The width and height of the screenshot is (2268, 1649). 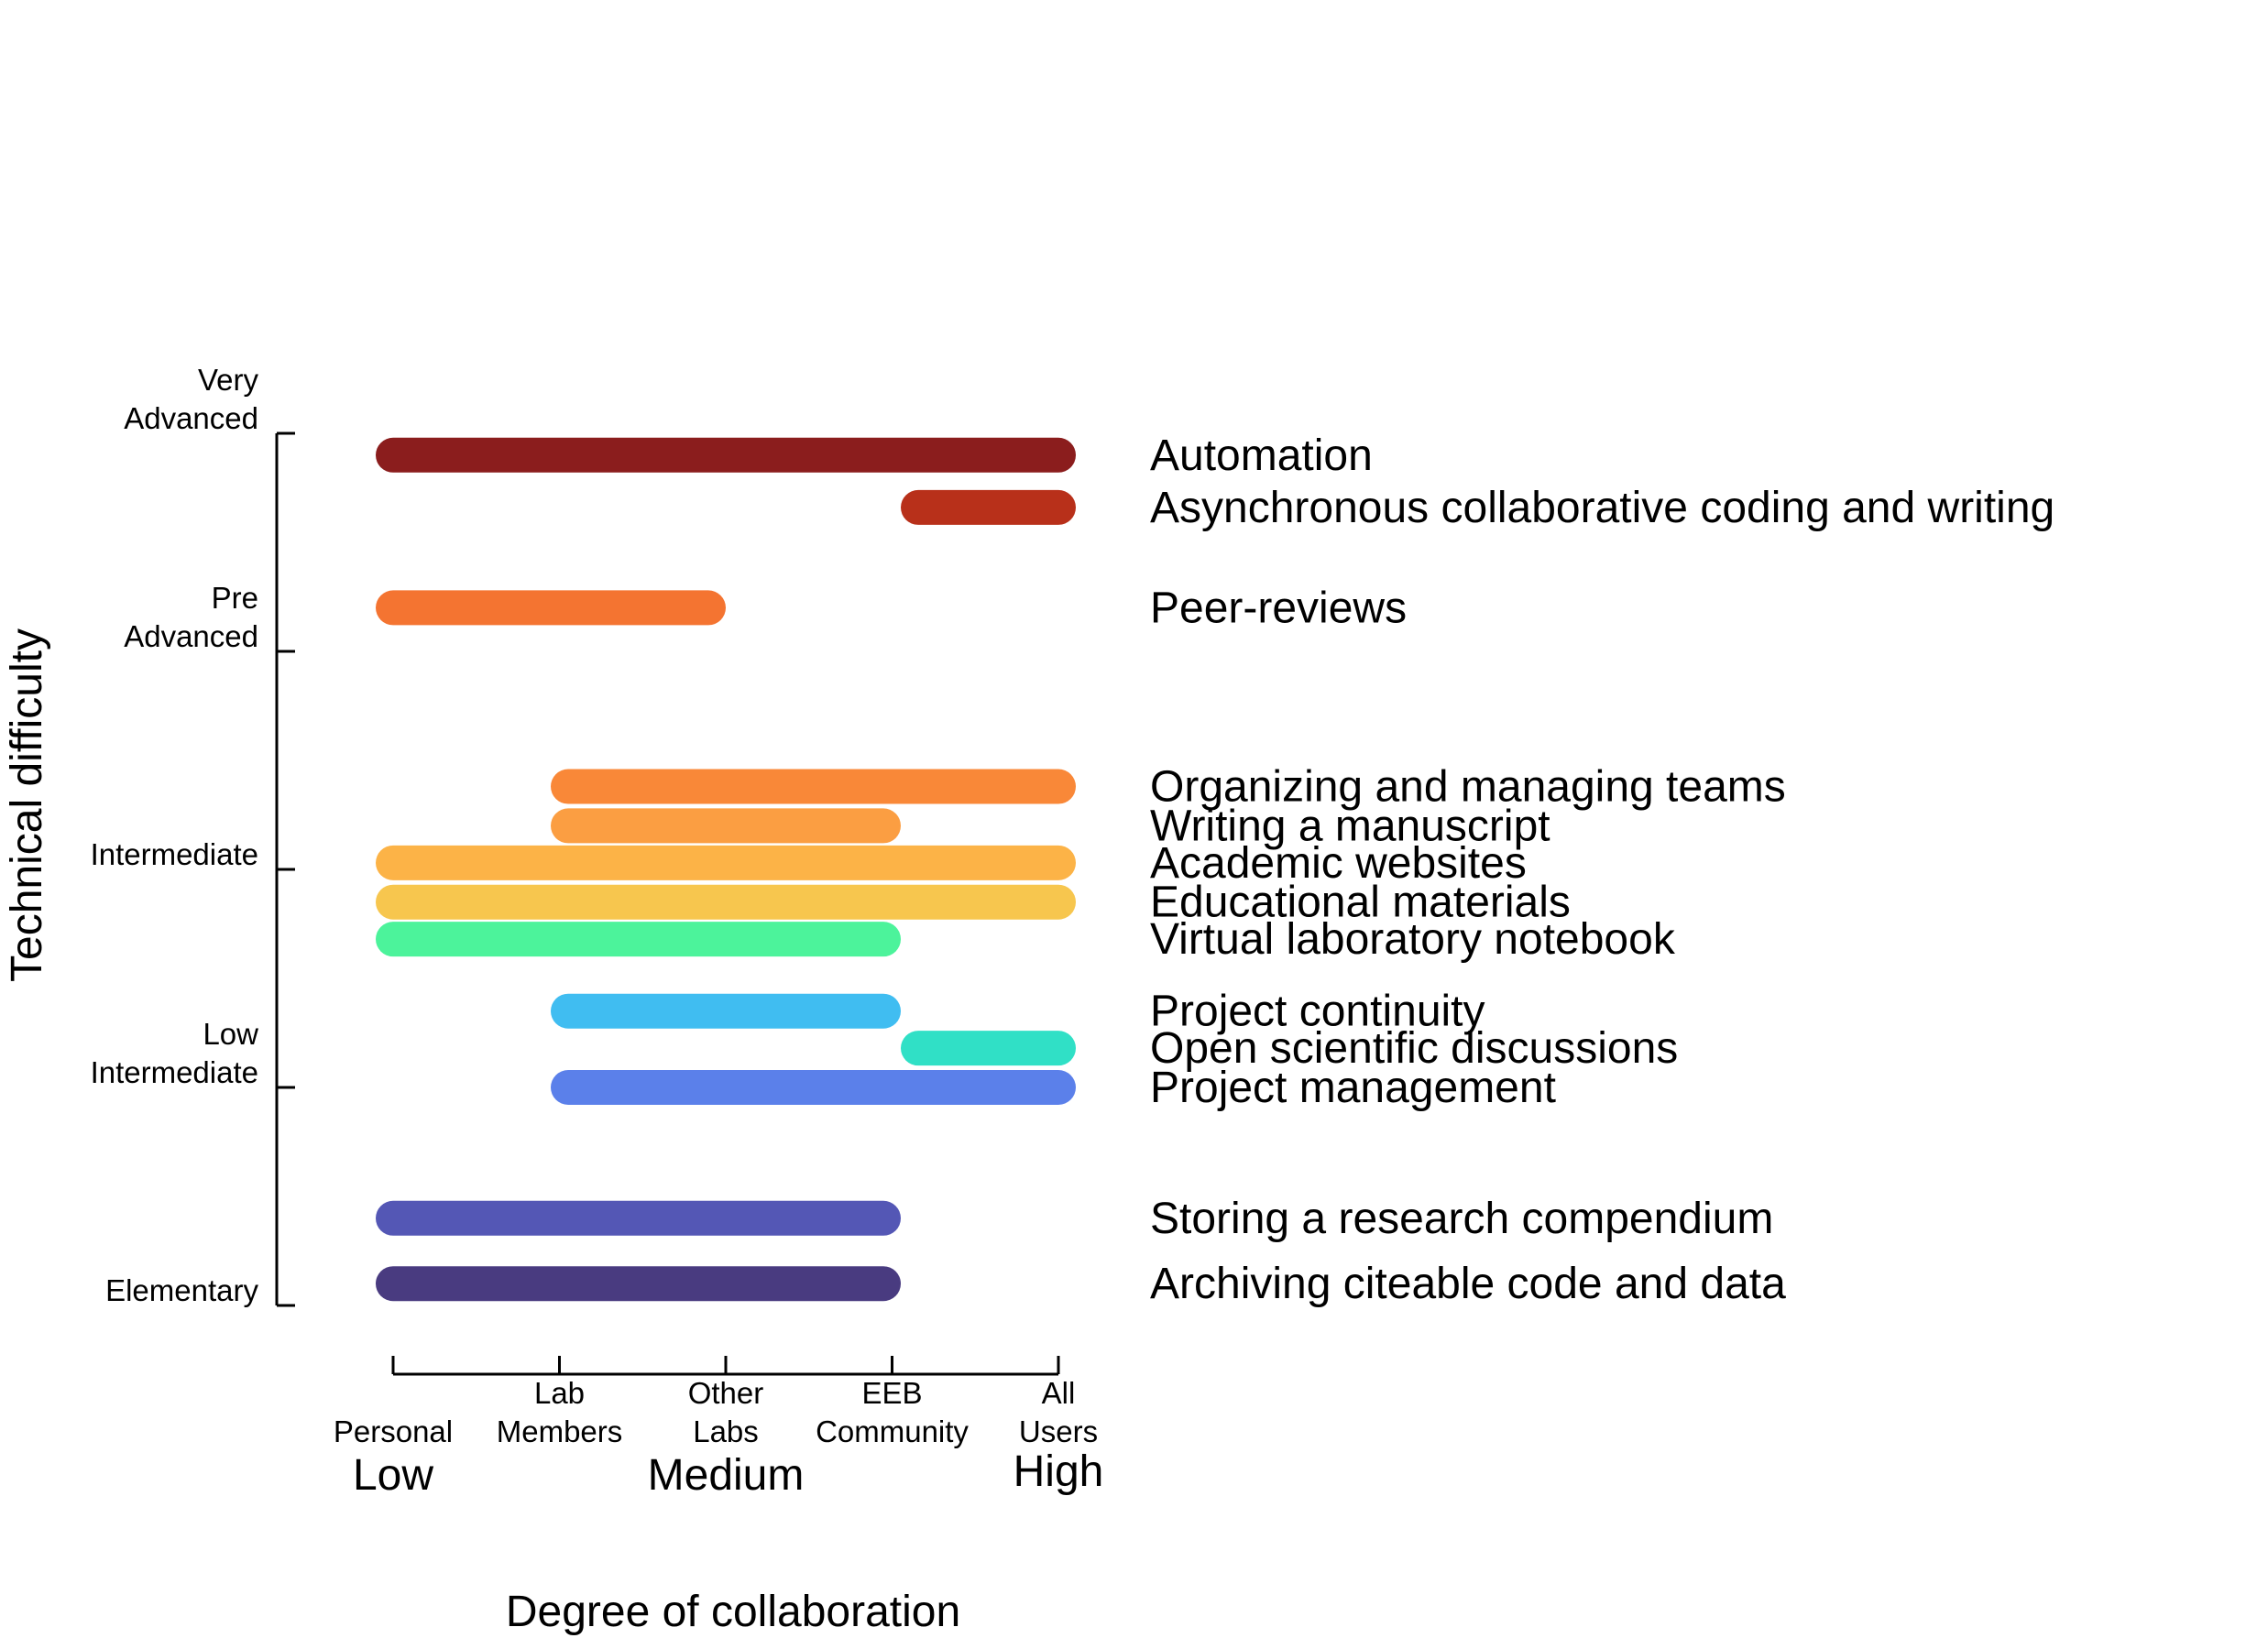 What do you see at coordinates (1468, 787) in the screenshot?
I see `series-label: Organizing and managing teams` at bounding box center [1468, 787].